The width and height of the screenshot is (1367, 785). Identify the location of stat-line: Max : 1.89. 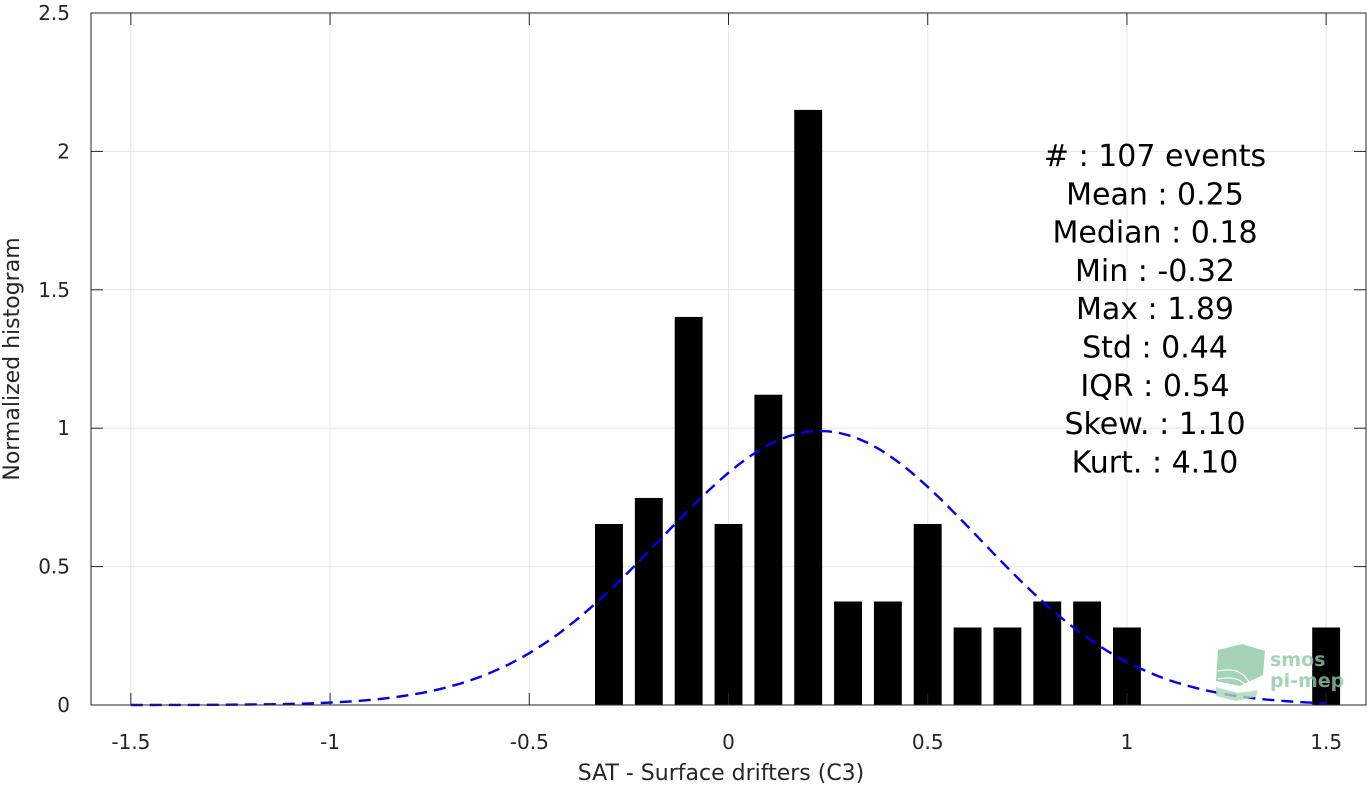
(1155, 309).